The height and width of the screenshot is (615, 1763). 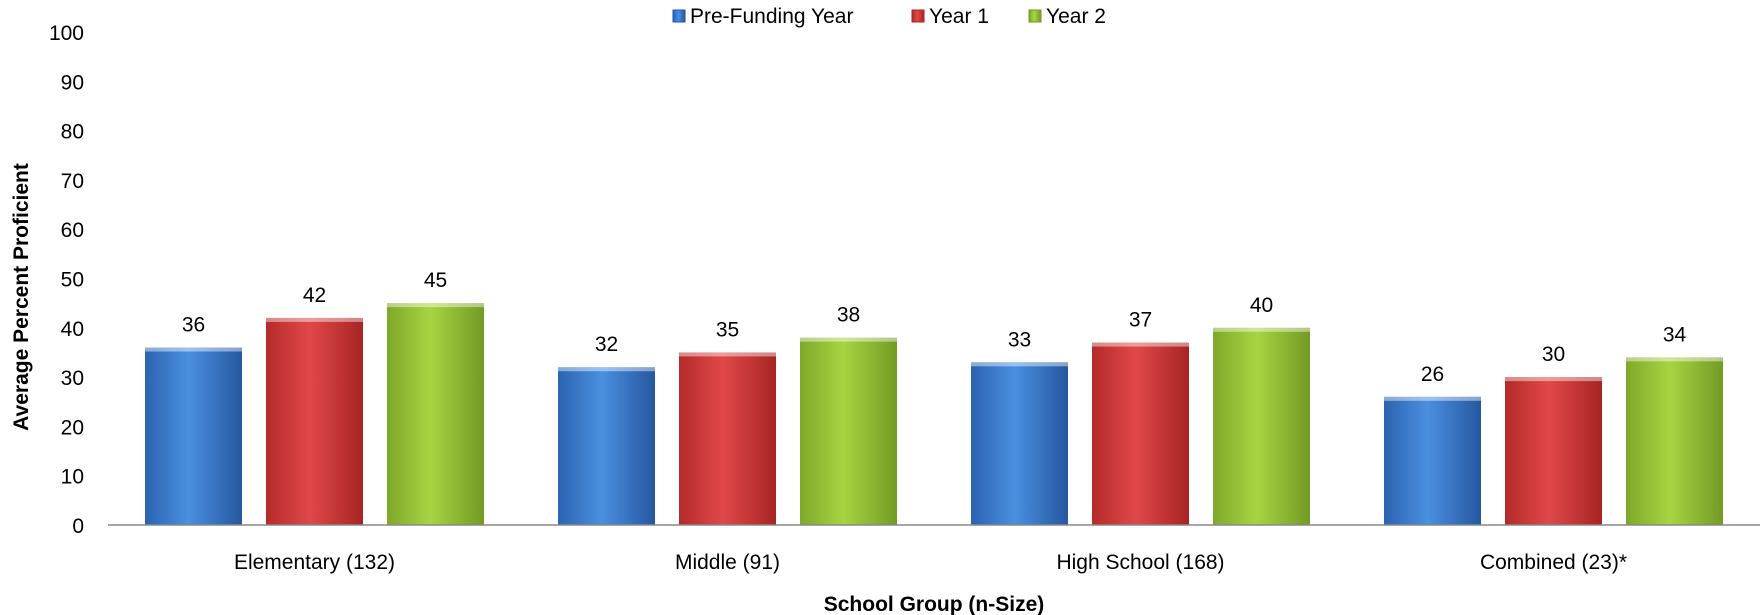 What do you see at coordinates (771, 16) in the screenshot?
I see `legend-label-pre-funding: Pre-Funding Year` at bounding box center [771, 16].